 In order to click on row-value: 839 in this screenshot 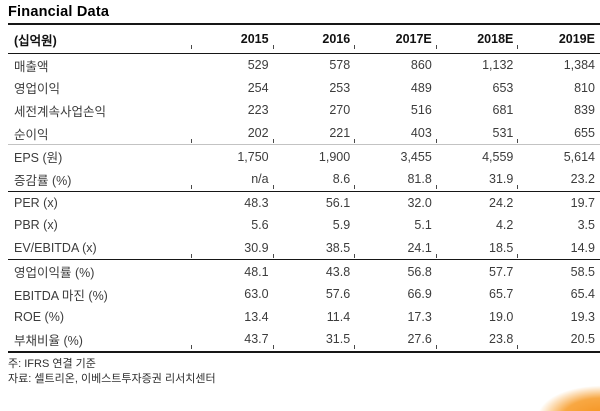, I will do `click(584, 110)`.